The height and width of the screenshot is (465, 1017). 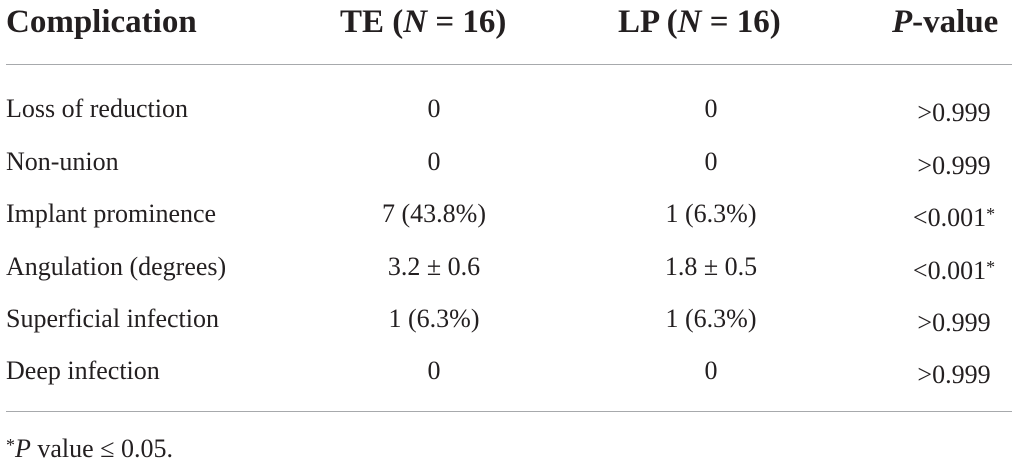 What do you see at coordinates (112, 318) in the screenshot?
I see `row-label: Superficial infection` at bounding box center [112, 318].